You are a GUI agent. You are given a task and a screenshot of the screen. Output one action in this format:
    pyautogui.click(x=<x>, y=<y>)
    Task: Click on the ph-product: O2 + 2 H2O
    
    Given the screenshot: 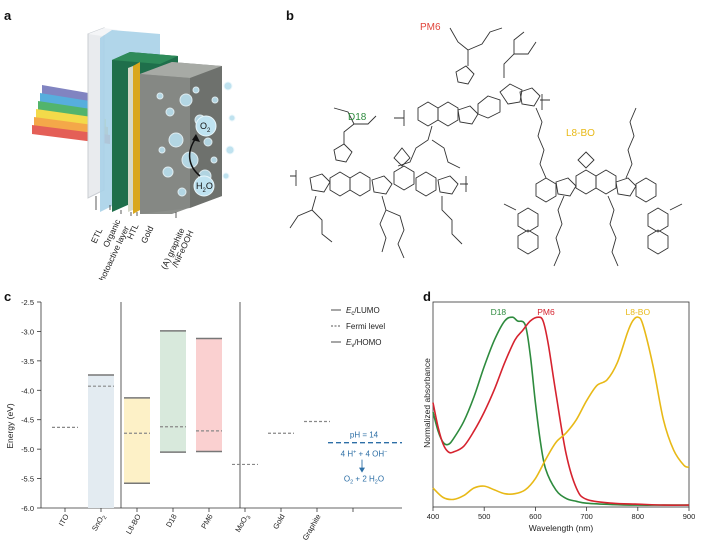 What is the action you would take?
    pyautogui.click(x=364, y=480)
    